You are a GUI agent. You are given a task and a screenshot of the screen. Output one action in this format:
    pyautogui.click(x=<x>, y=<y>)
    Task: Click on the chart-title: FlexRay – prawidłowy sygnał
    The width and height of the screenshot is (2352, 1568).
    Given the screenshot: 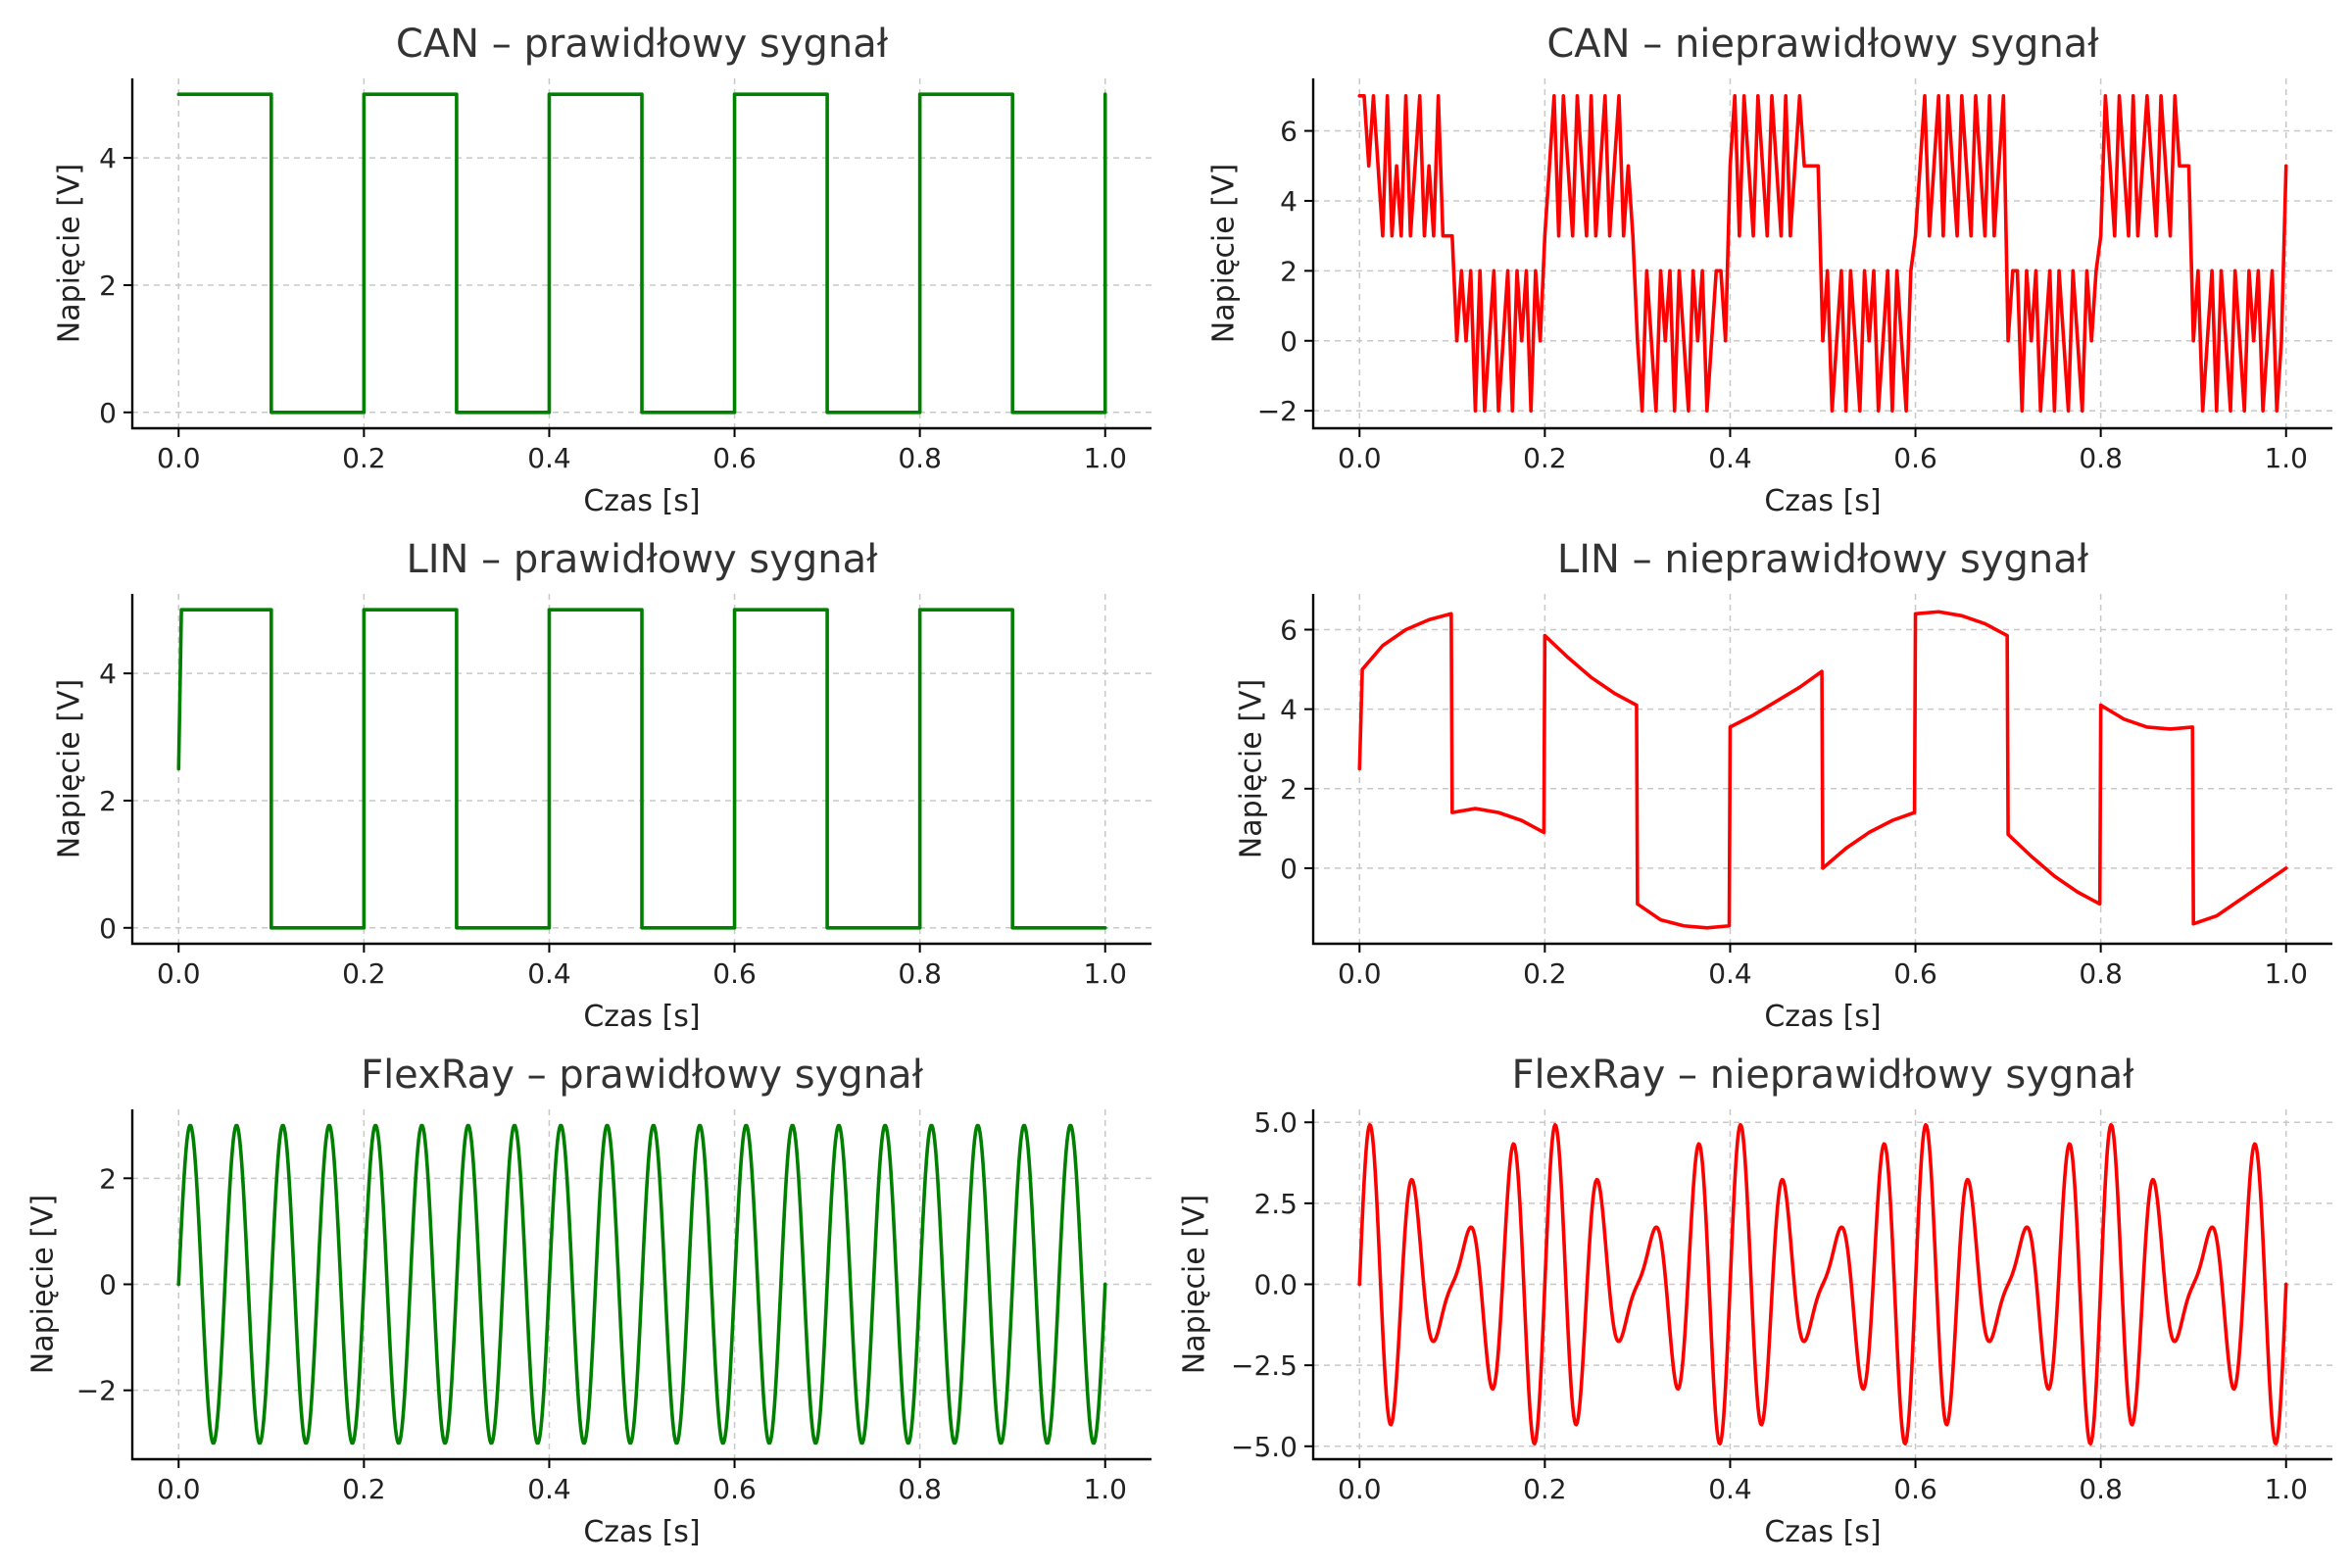 What is the action you would take?
    pyautogui.click(x=642, y=1075)
    